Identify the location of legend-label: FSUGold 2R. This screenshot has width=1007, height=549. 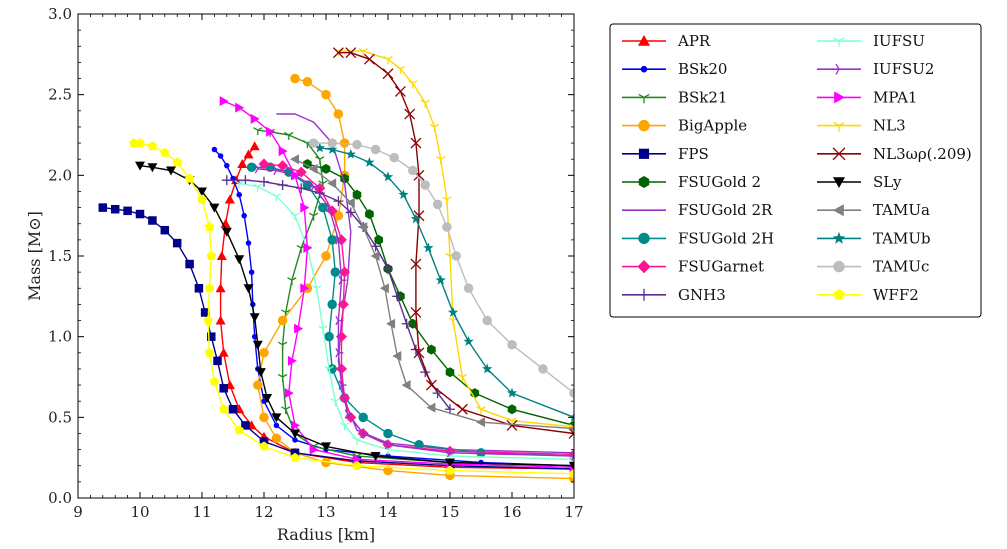
(725, 210).